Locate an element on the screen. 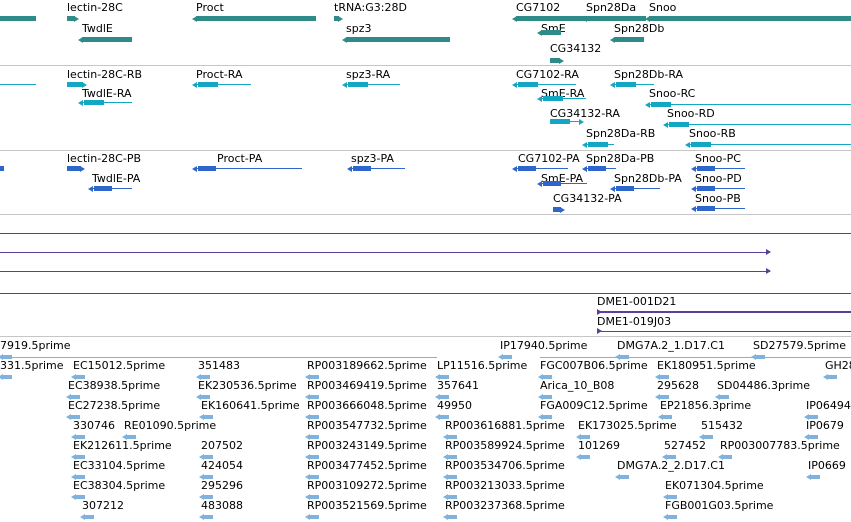  protein-spz3-pa-exon is located at coordinates (362, 168).